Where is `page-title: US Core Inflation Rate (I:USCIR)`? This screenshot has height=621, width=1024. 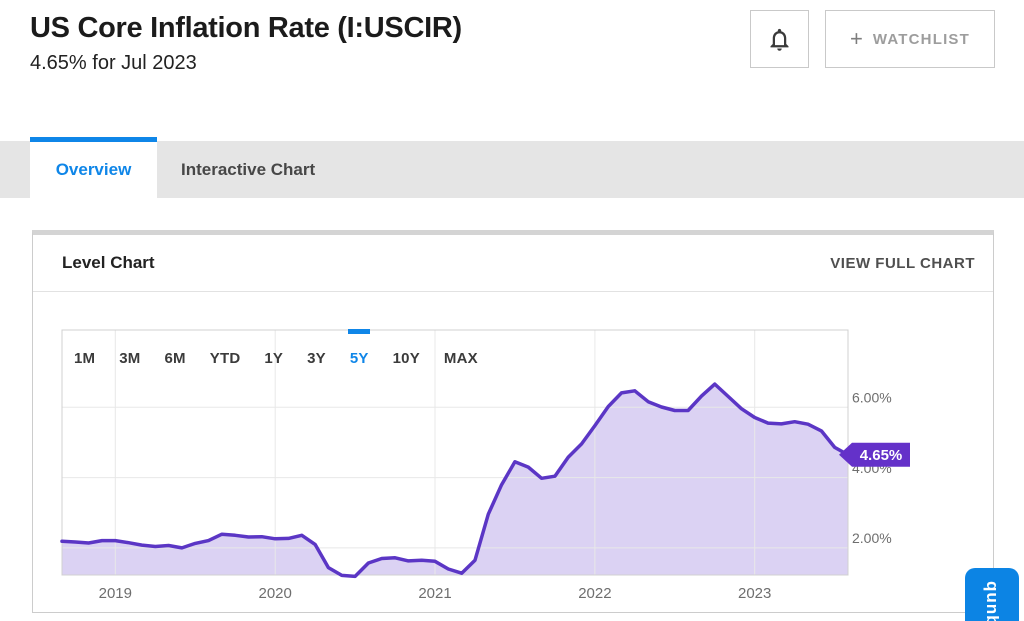
page-title: US Core Inflation Rate (I:USCIR) is located at coordinates (246, 28).